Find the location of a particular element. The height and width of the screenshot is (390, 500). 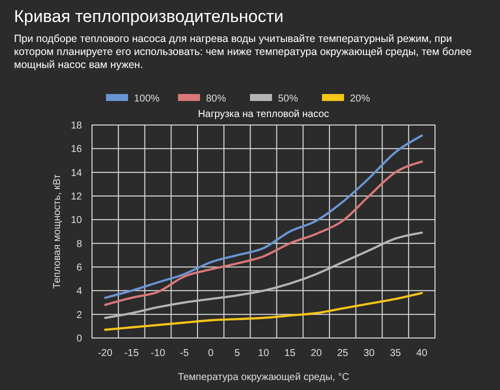

x-tick-label: -20 is located at coordinates (105, 353).